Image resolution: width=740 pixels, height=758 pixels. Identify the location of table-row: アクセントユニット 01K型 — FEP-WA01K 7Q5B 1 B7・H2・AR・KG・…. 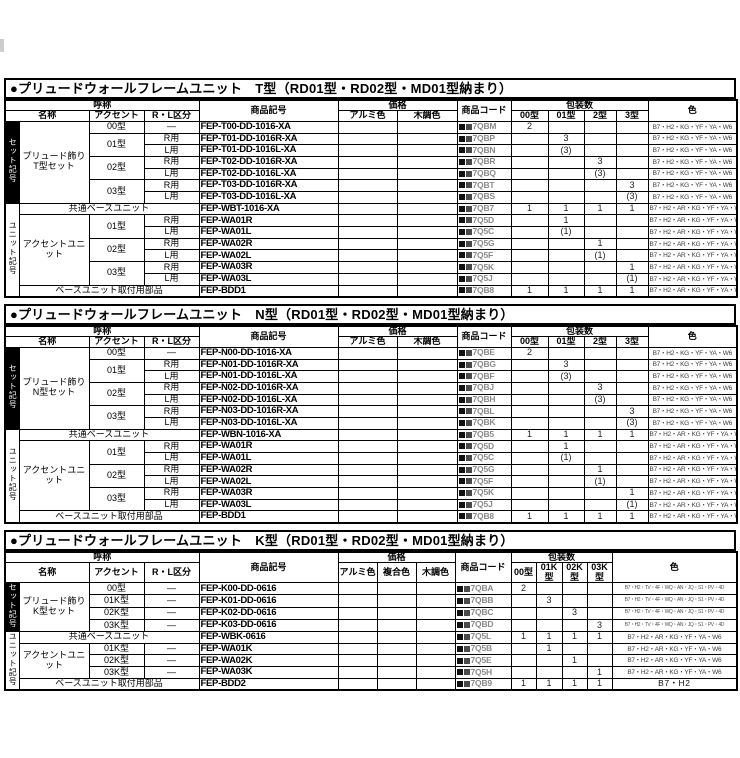
(371, 660).